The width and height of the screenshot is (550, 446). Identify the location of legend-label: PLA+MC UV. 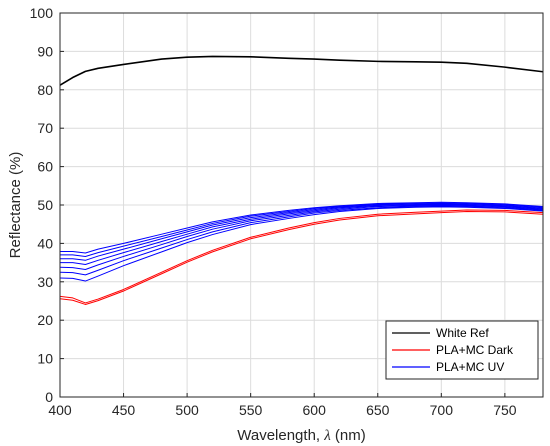
(470, 367).